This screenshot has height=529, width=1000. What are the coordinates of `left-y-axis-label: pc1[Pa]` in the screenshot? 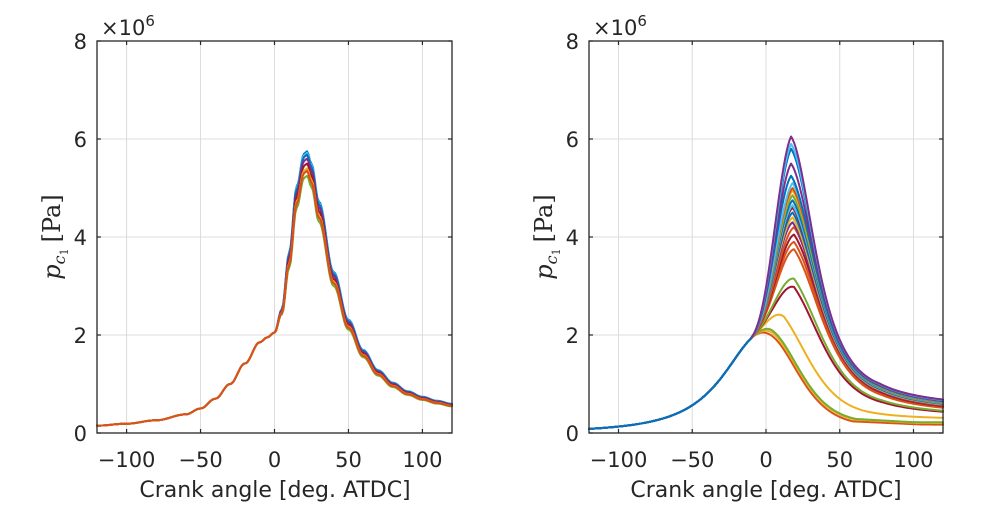 It's located at (54, 236).